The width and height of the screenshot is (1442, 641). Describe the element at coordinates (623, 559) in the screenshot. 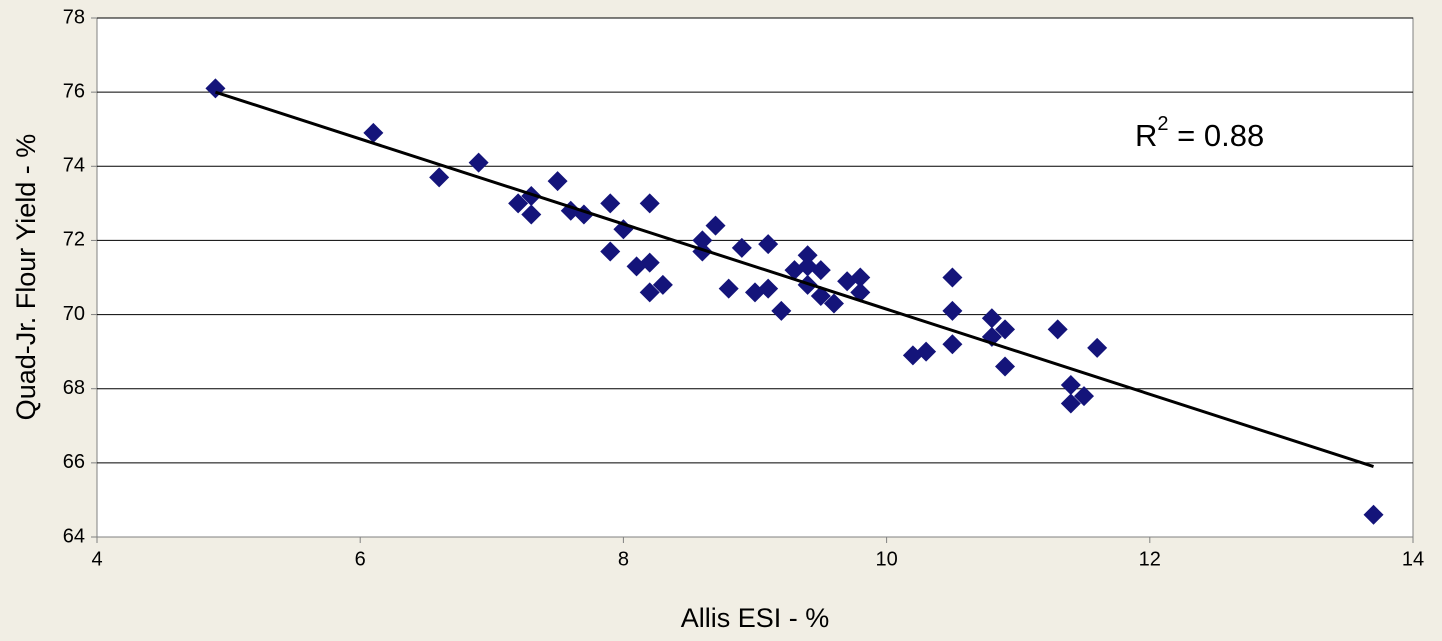

I see `x-tick-label: 8` at that location.